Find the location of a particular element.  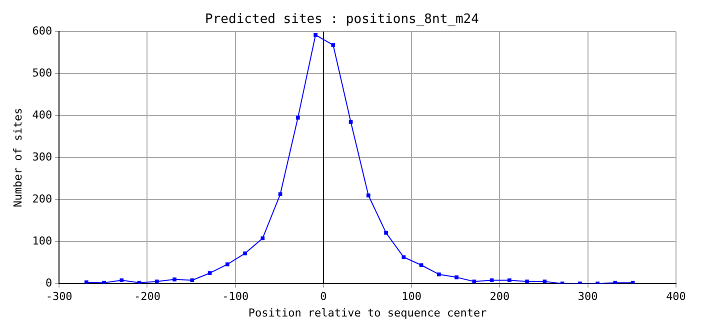

x-tick-label: -200 is located at coordinates (147, 297).